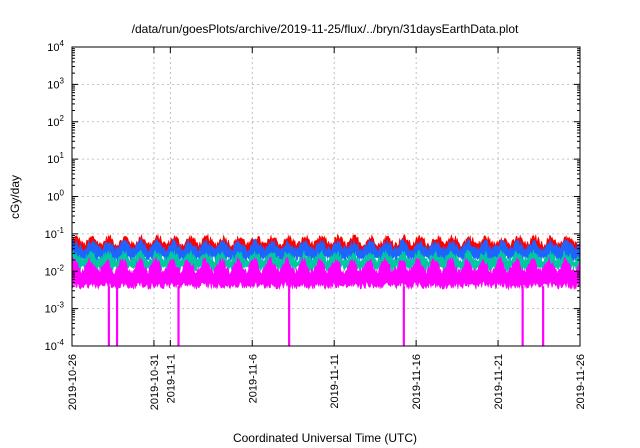 This screenshot has width=640, height=448. Describe the element at coordinates (335, 381) in the screenshot. I see `x-tick-label: 2019-11-11` at that location.